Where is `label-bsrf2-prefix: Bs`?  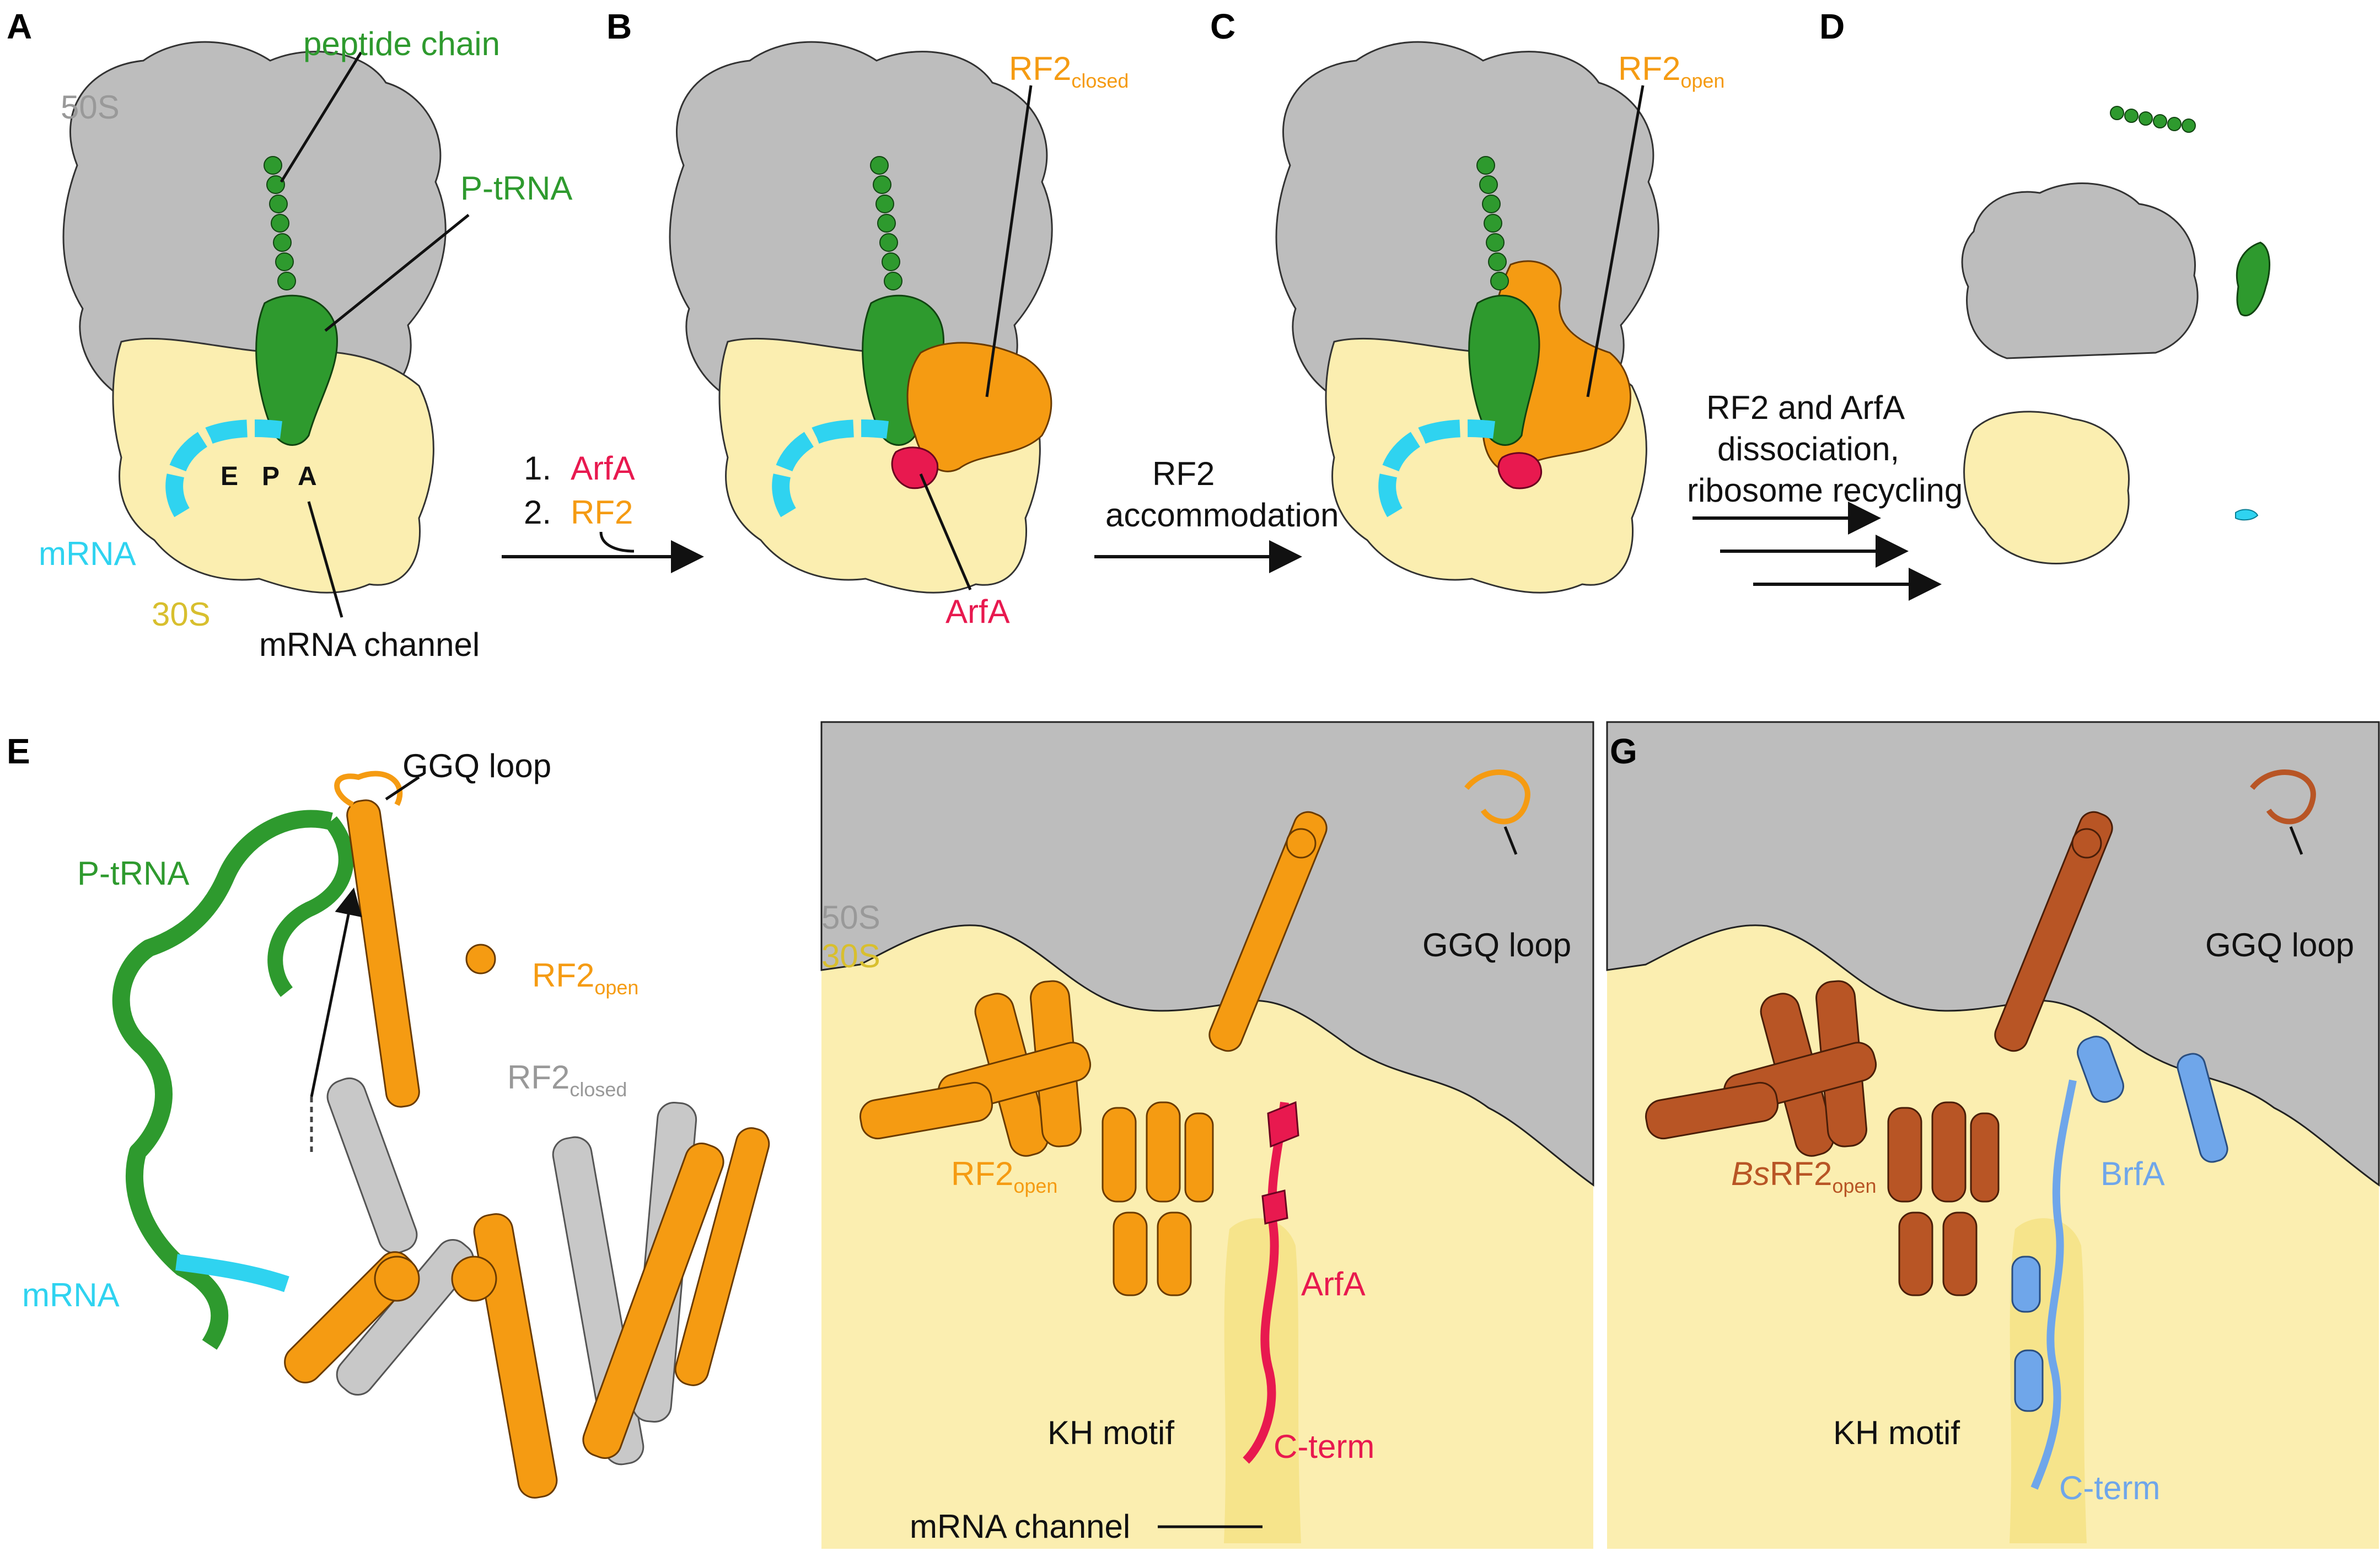 label-bsrf2-prefix: Bs is located at coordinates (1751, 1173).